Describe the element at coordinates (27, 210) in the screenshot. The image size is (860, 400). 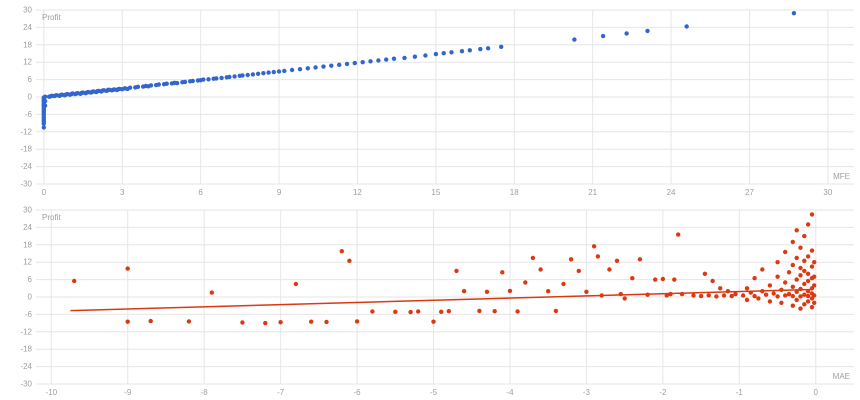
I see `y-tick-label: 30` at that location.